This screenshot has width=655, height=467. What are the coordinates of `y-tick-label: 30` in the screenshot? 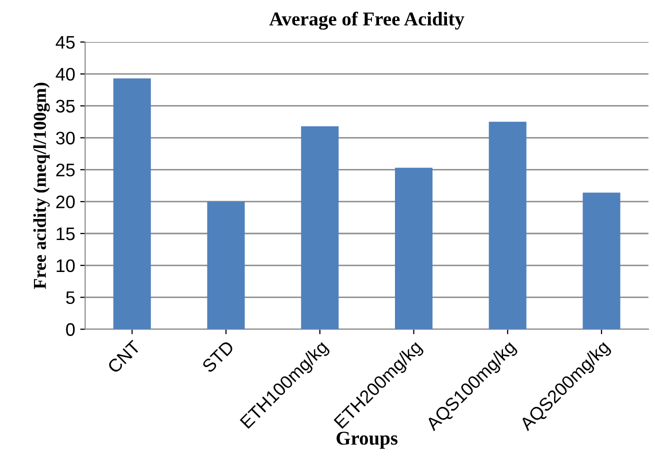 It's located at (65, 138).